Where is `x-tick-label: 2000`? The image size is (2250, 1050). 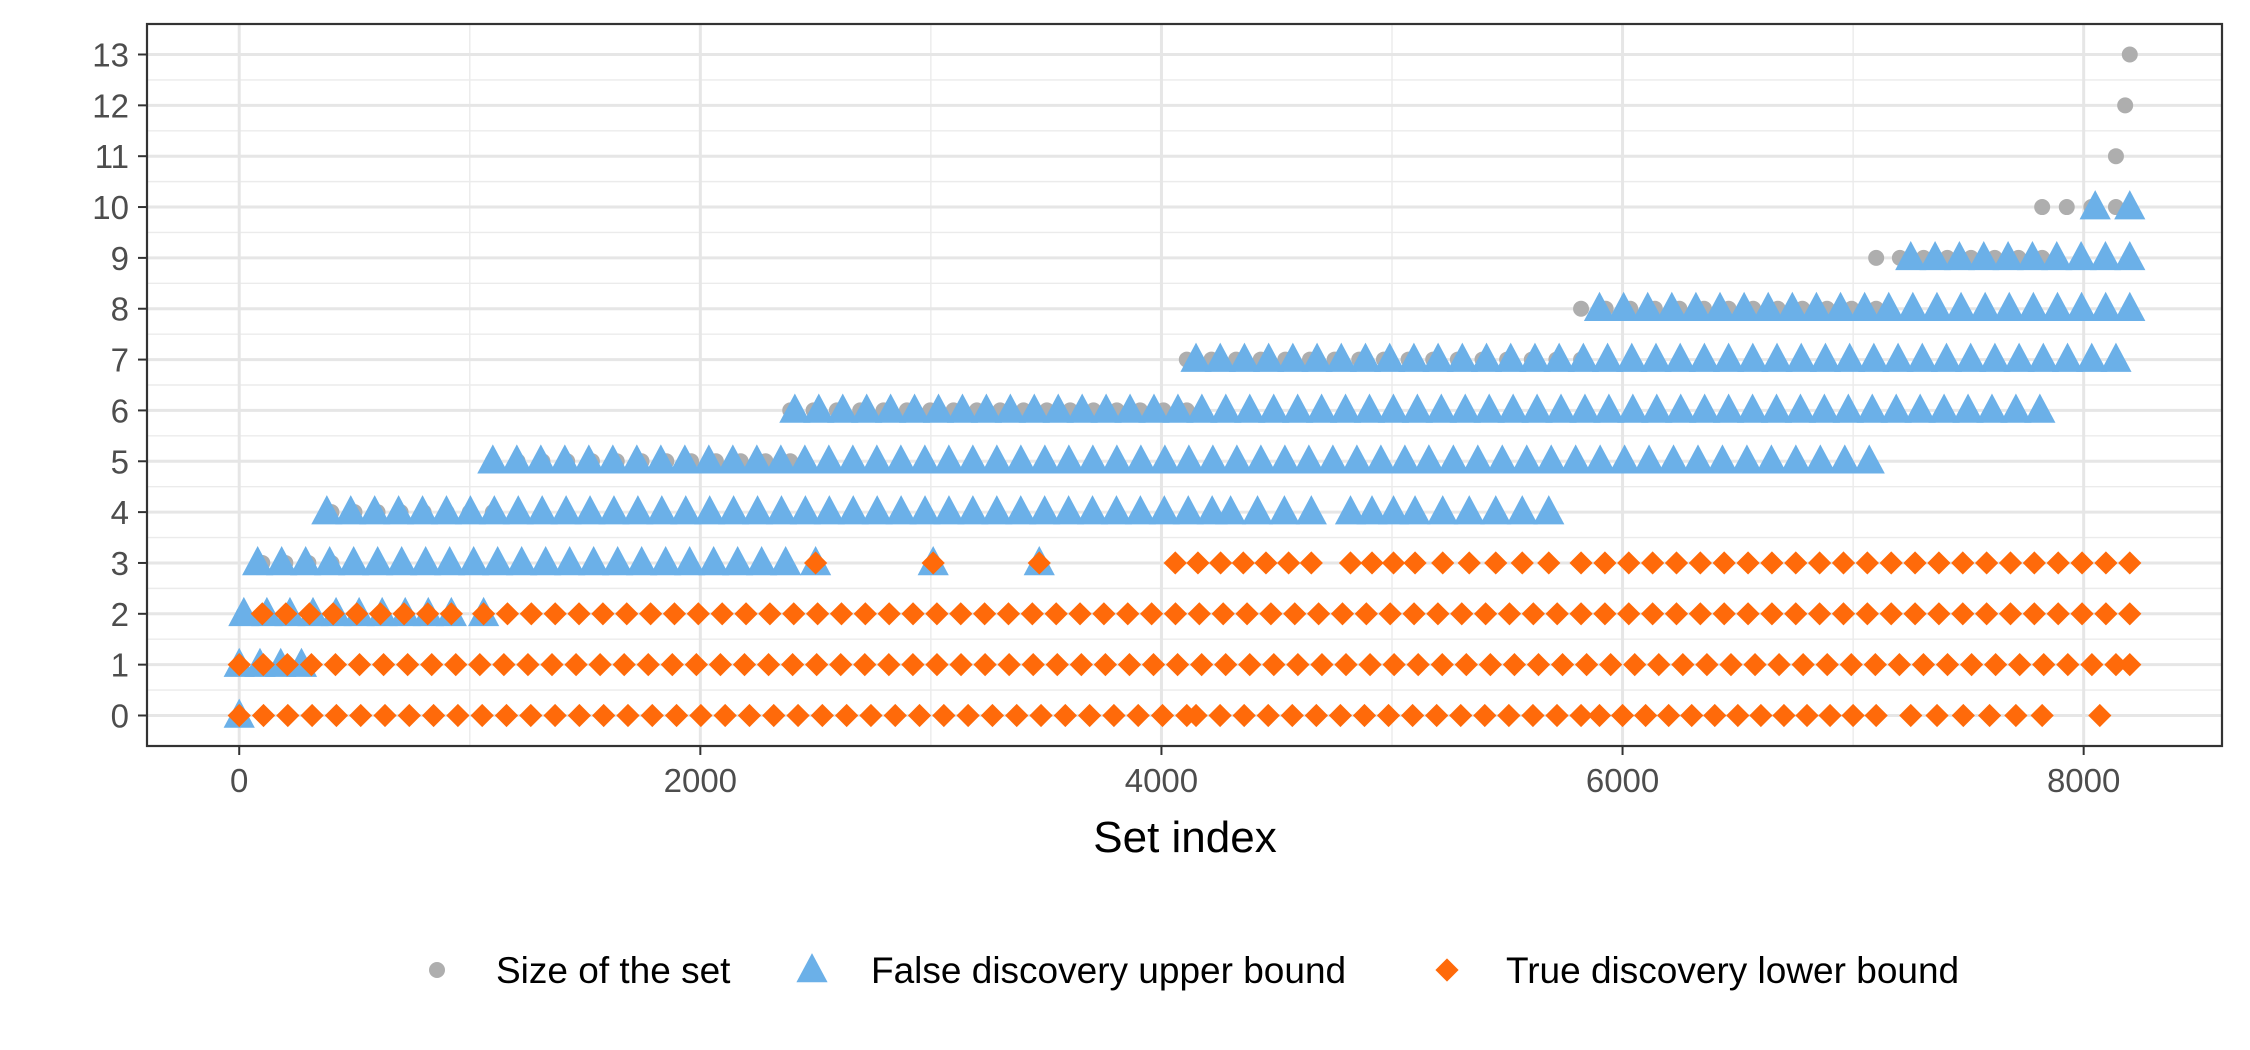 x-tick-label: 2000 is located at coordinates (700, 780).